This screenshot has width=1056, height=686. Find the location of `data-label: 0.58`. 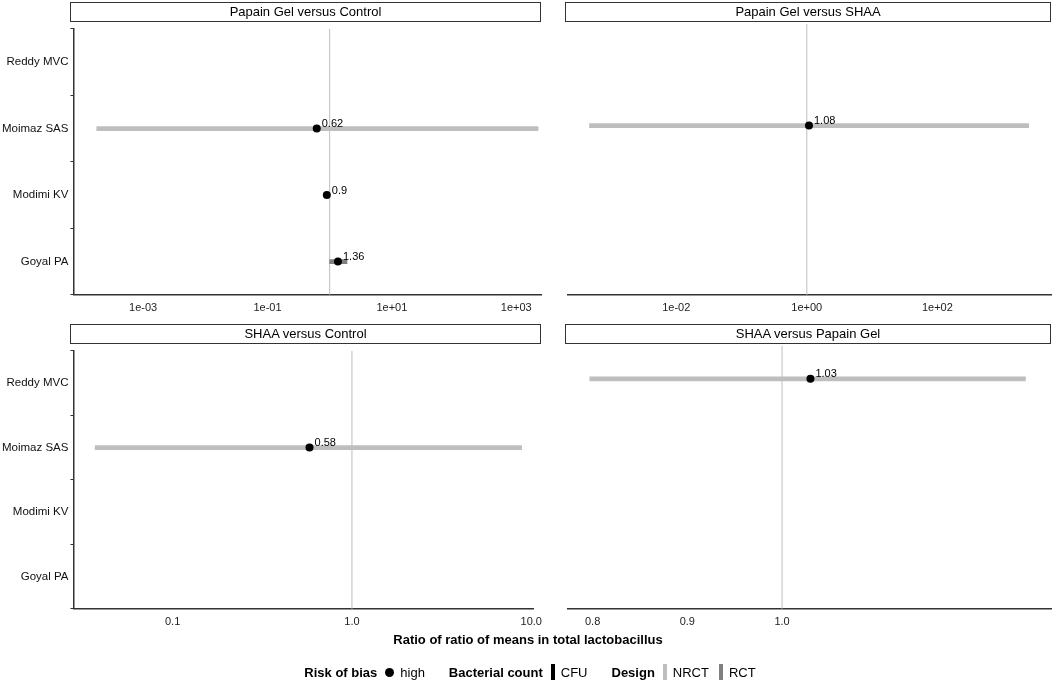

data-label: 0.58 is located at coordinates (325, 442).